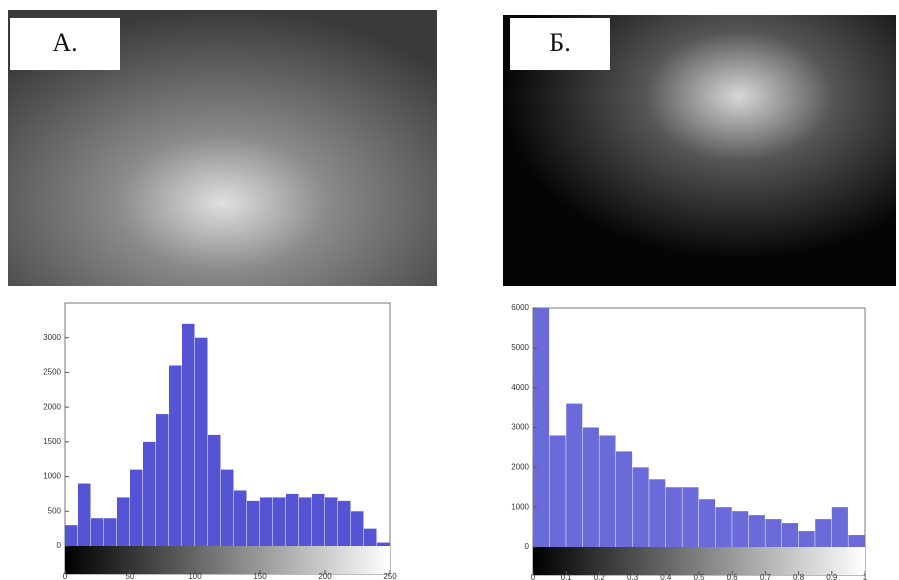  What do you see at coordinates (865, 576) in the screenshot?
I see `x-tick-label: 1` at bounding box center [865, 576].